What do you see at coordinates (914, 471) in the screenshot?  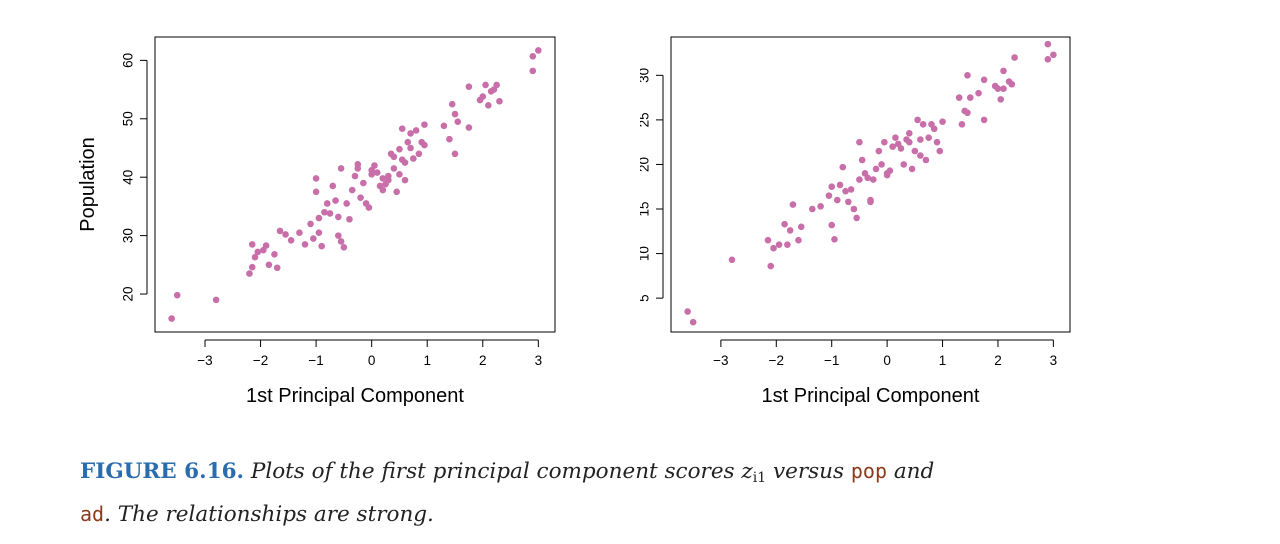 I see `caption-text-3: and` at bounding box center [914, 471].